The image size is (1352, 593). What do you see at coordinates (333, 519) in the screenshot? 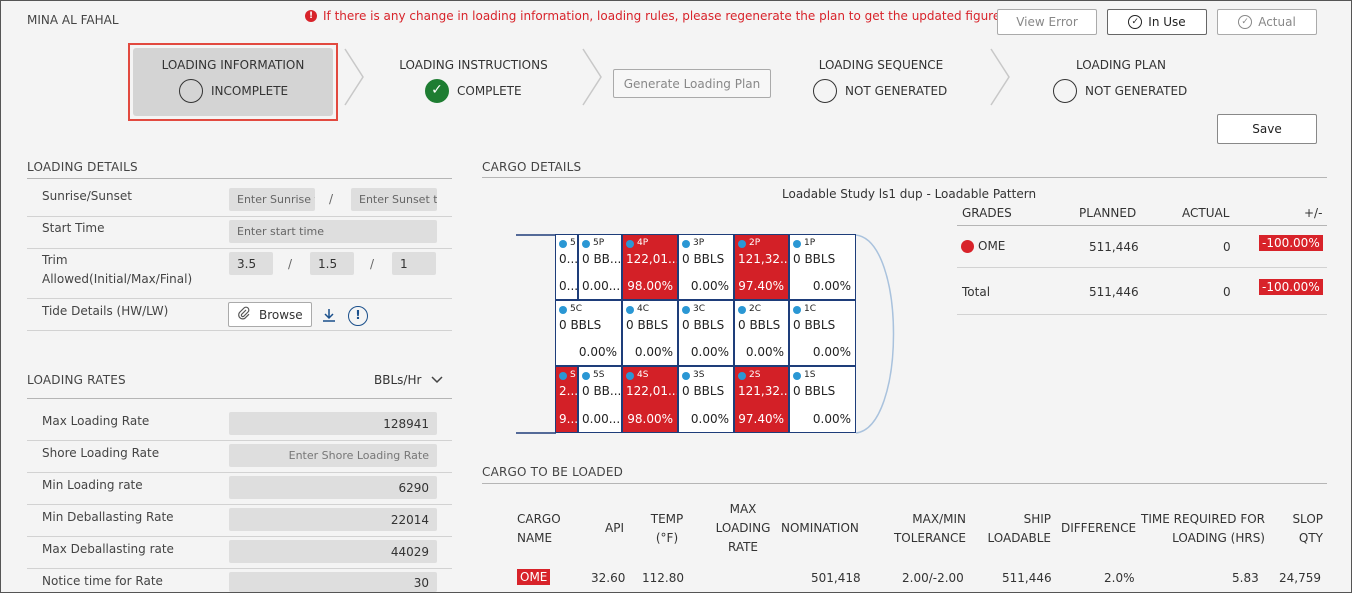
I see `min-deballasting-rate-input: 22014` at bounding box center [333, 519].